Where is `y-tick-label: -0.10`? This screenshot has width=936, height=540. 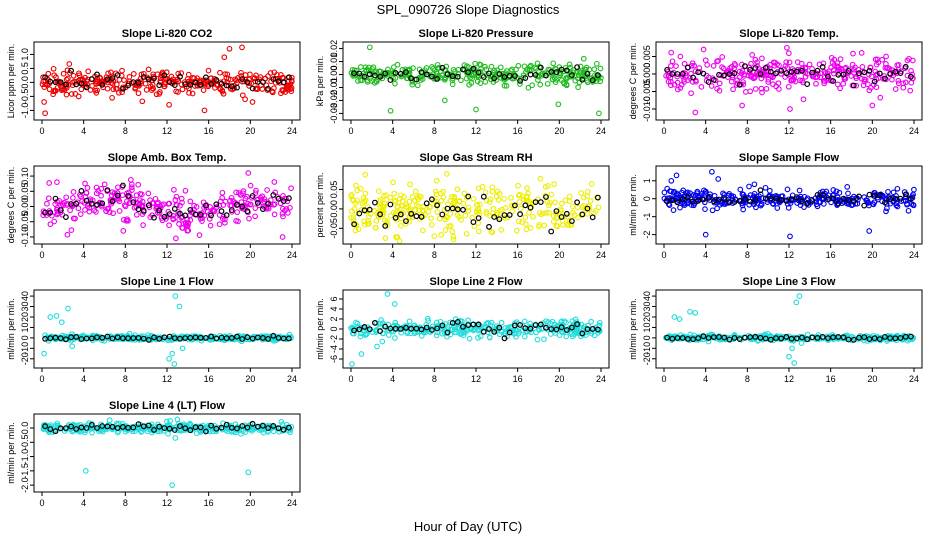 y-tick-label: -0.10 is located at coordinates (25, 237).